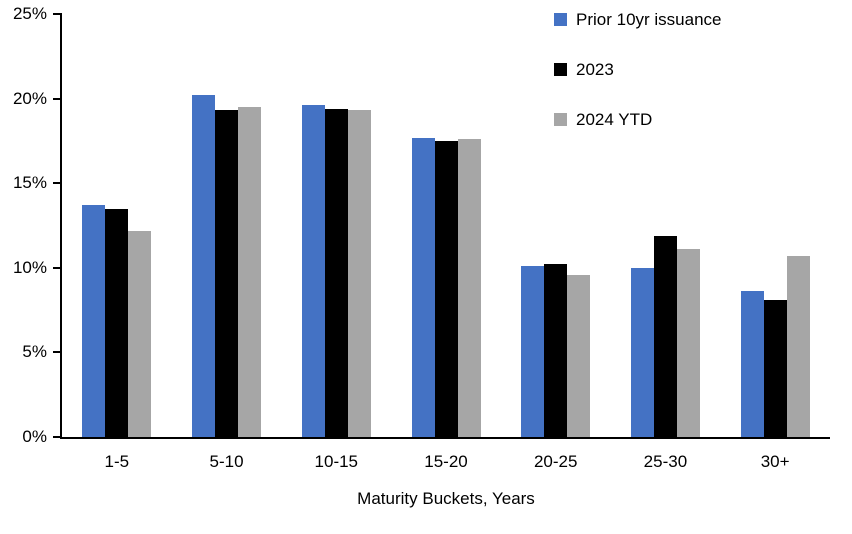 The image size is (852, 534). What do you see at coordinates (649, 19) in the screenshot?
I see `legend-label-prior-10yr-issuance: Prior 10yr issuance` at bounding box center [649, 19].